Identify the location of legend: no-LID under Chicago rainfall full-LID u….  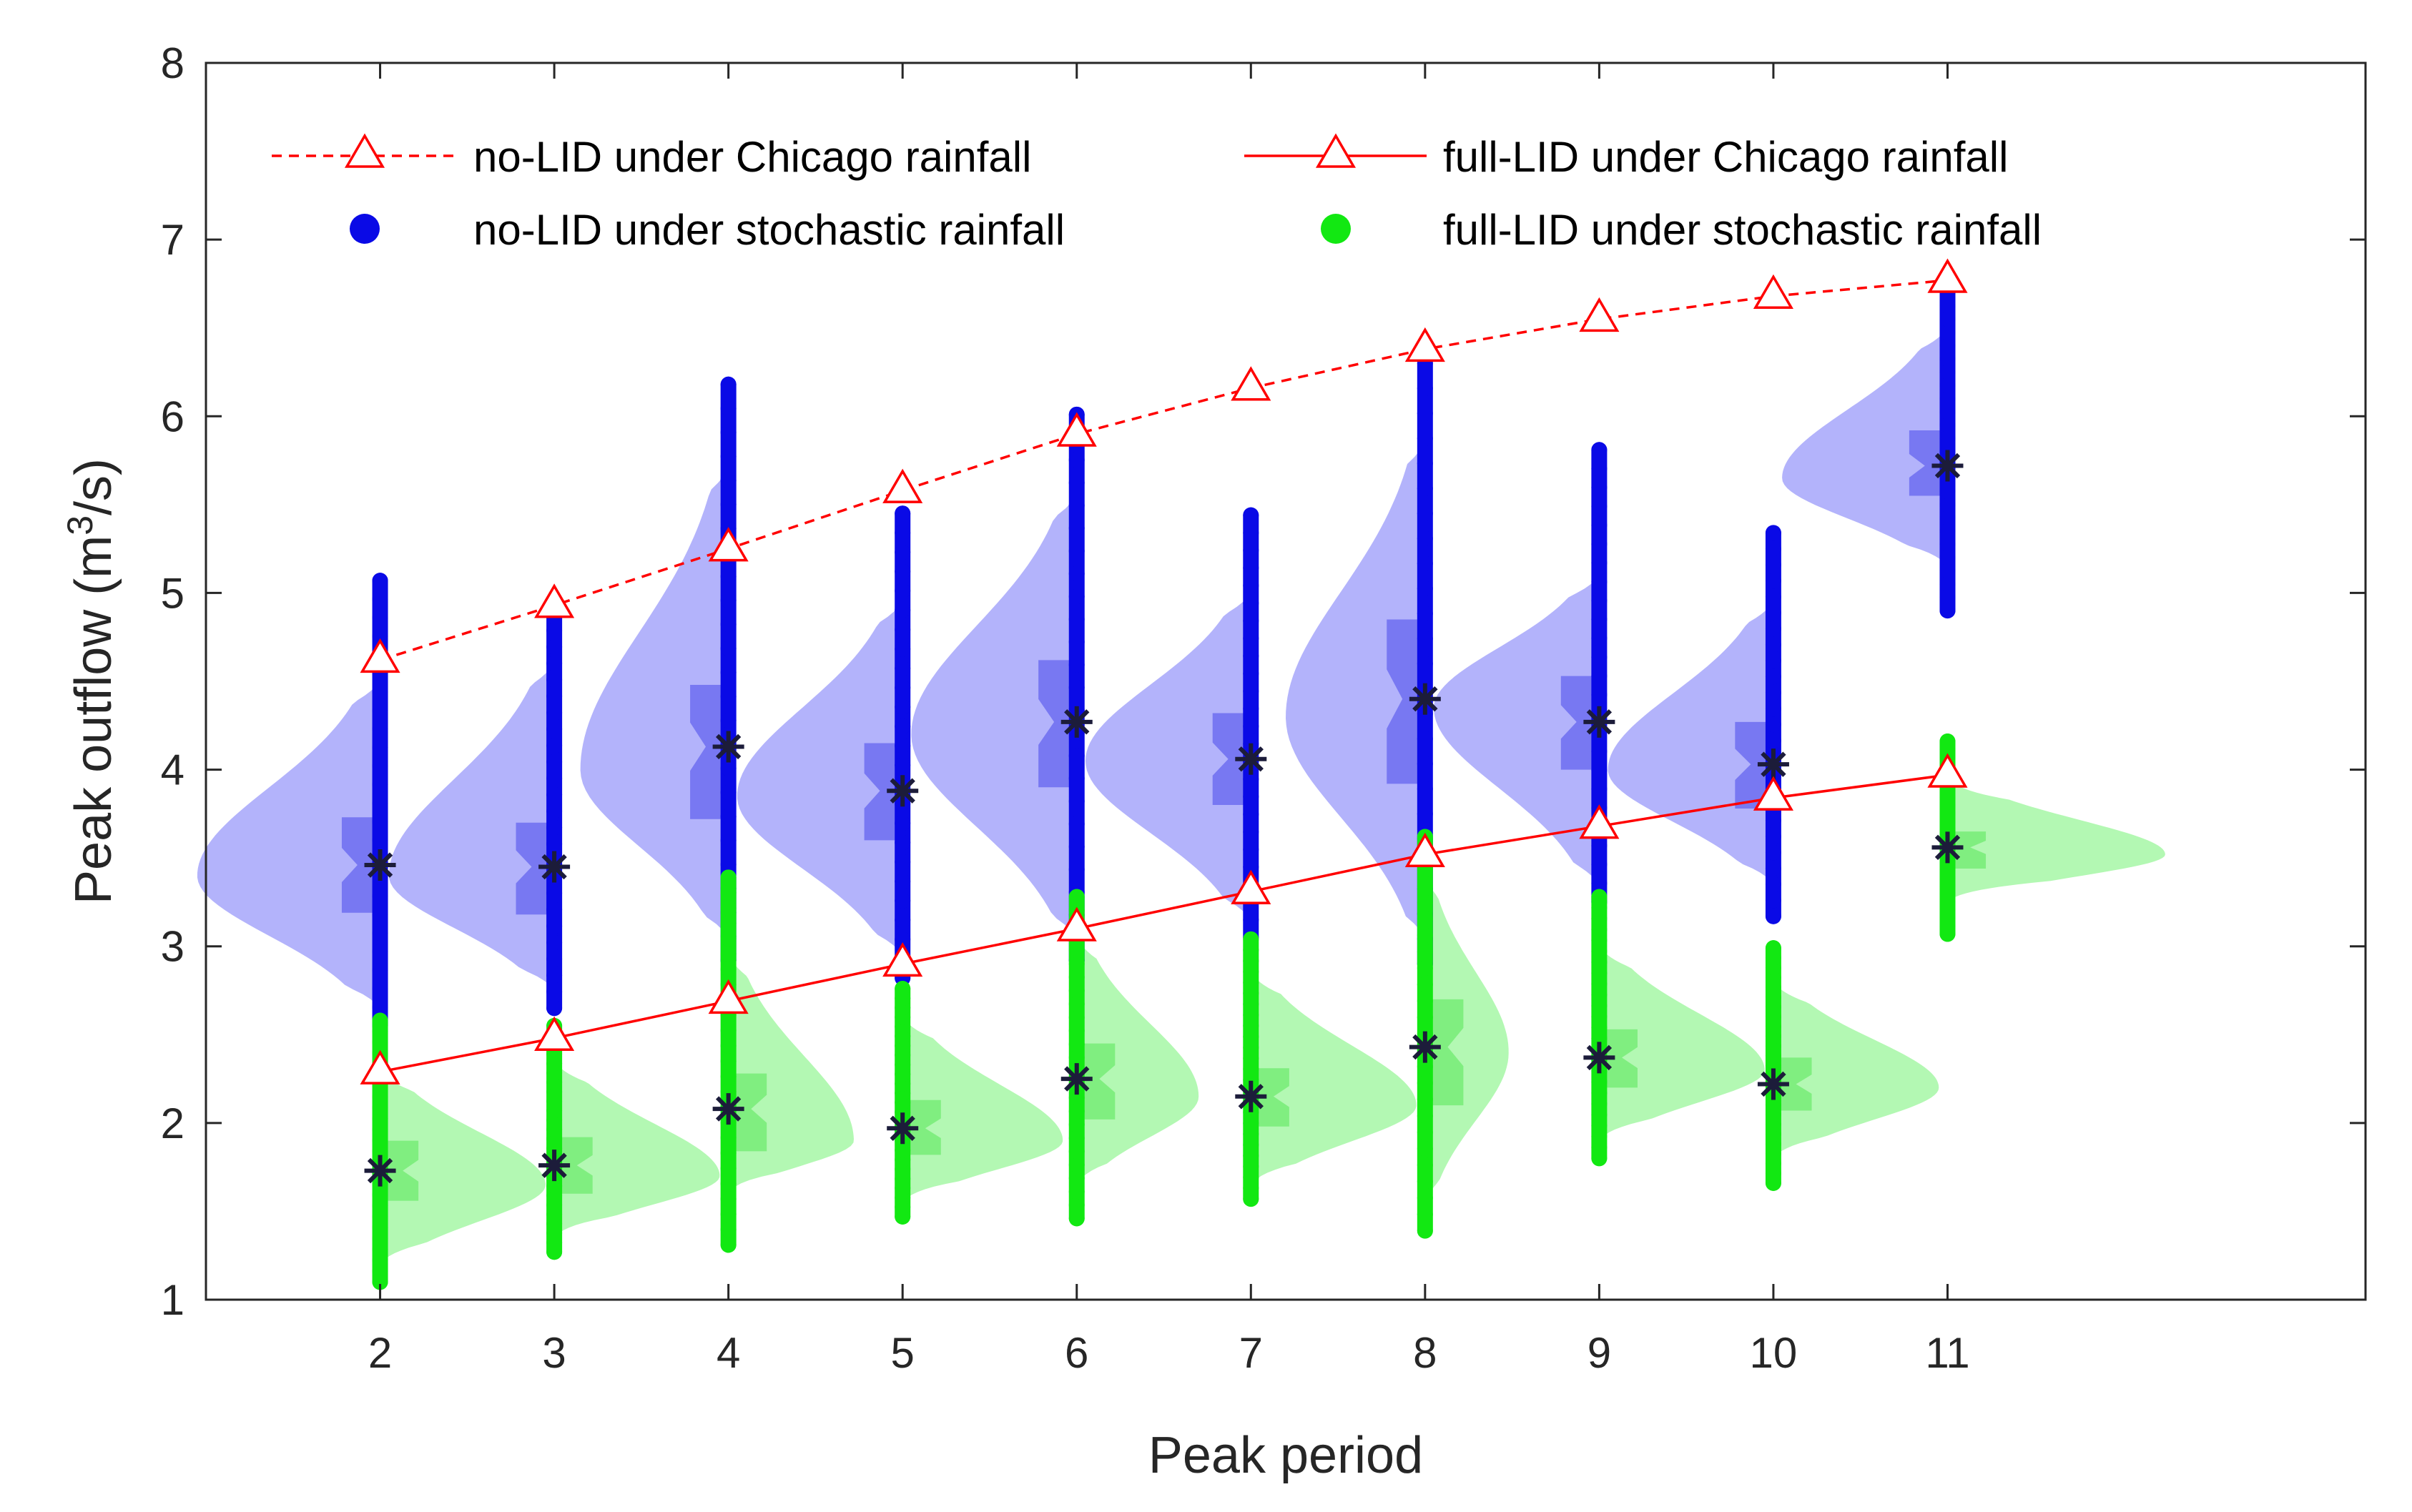
(1157, 193).